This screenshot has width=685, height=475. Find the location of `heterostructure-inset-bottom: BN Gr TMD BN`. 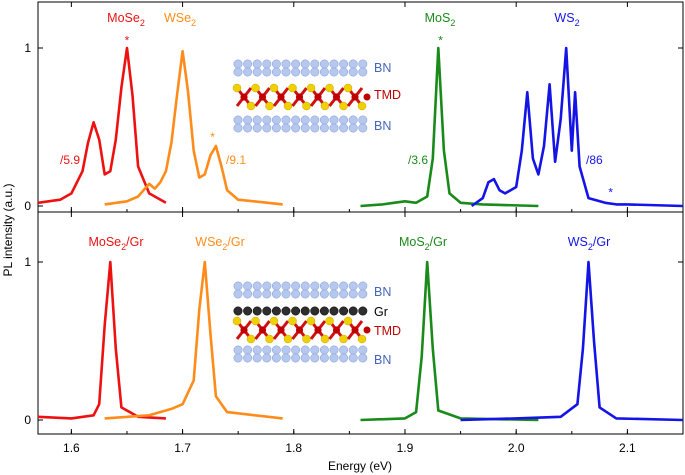

heterostructure-inset-bottom: BN Gr TMD BN is located at coordinates (316, 324).